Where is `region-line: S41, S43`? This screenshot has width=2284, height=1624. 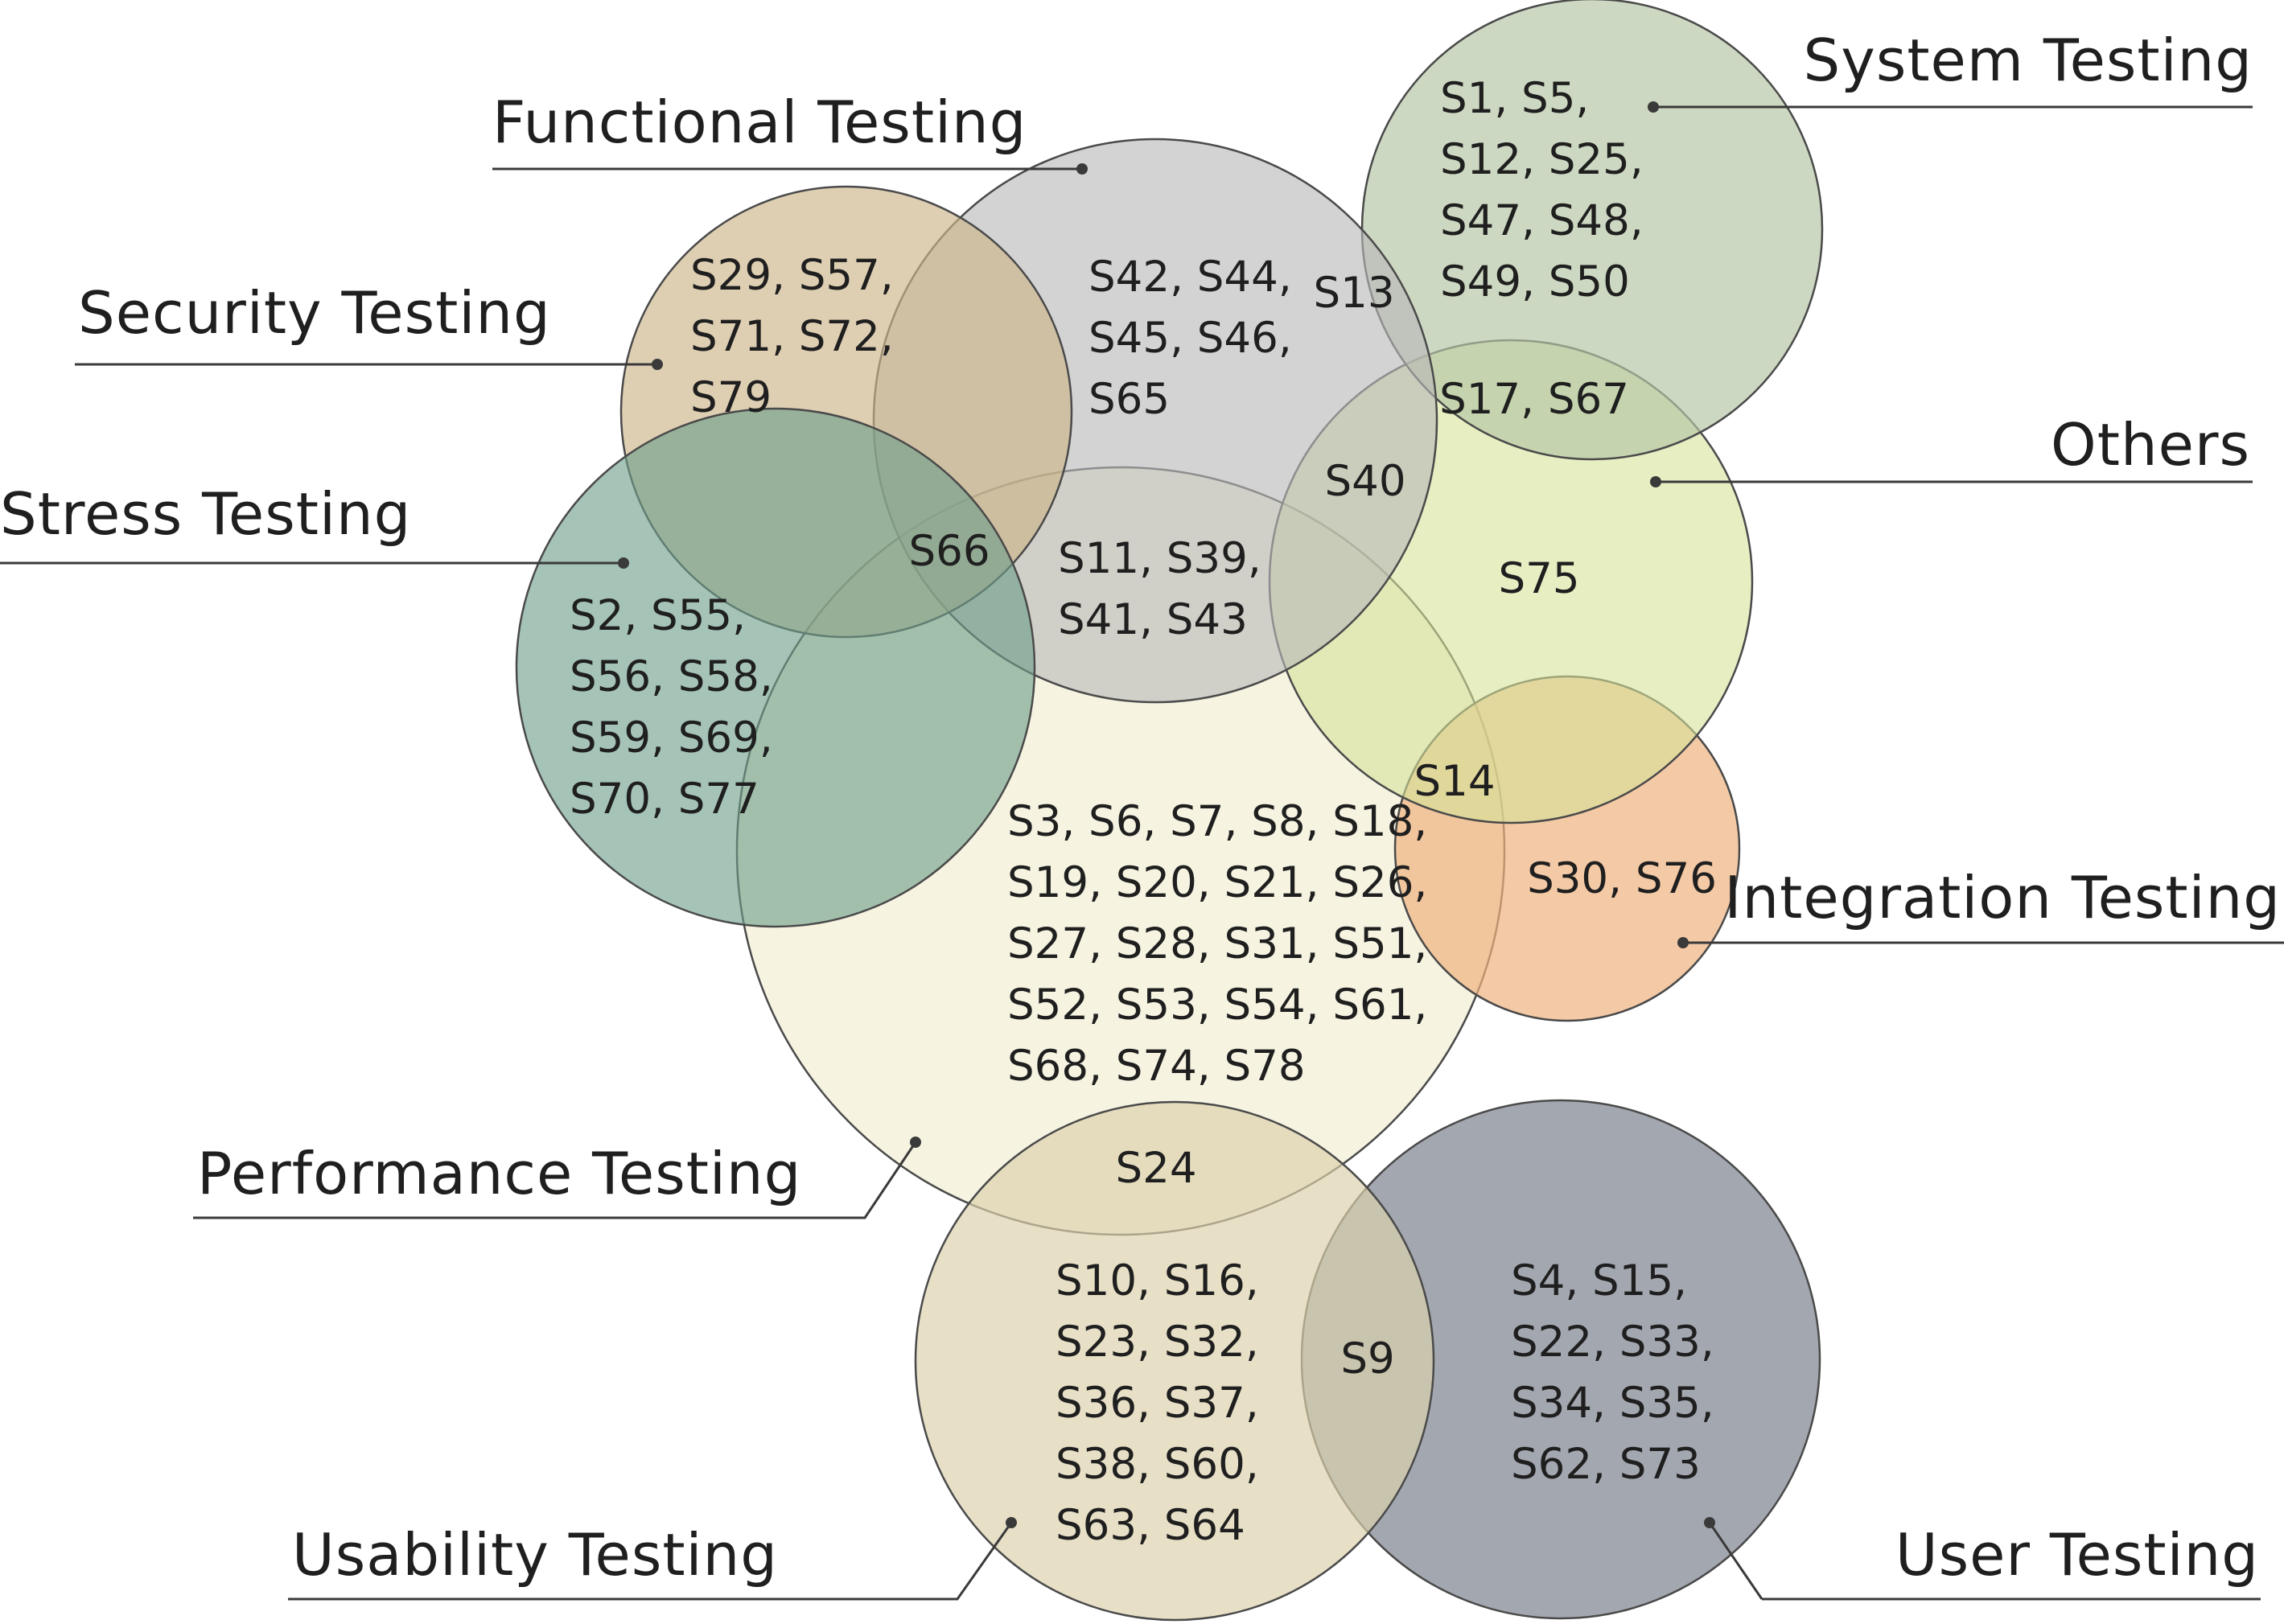
region-line: S41, S43 is located at coordinates (1153, 620).